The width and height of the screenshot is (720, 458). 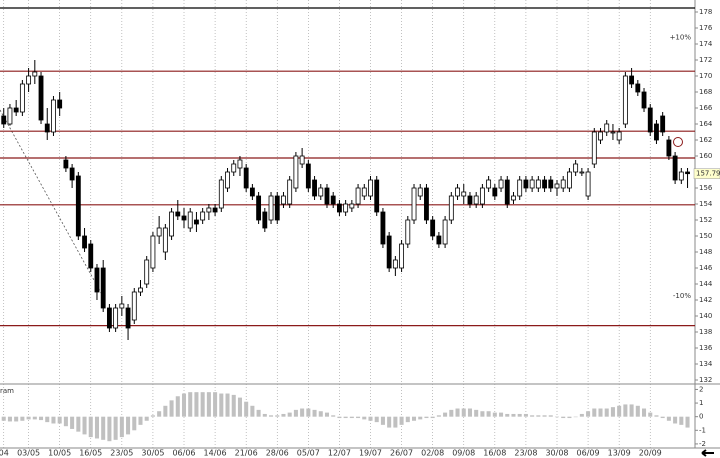 I want to click on x-tick-label: 16/05, so click(x=90, y=453).